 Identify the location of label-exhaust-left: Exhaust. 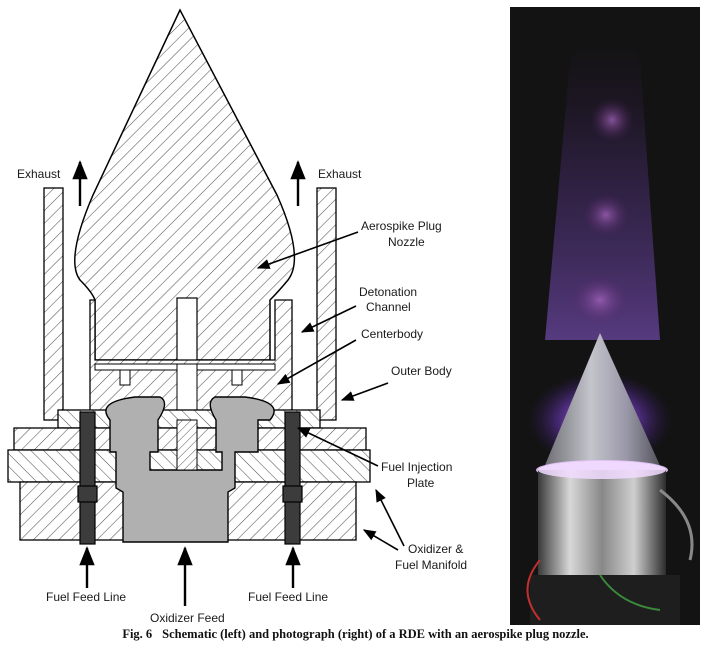
(39, 174).